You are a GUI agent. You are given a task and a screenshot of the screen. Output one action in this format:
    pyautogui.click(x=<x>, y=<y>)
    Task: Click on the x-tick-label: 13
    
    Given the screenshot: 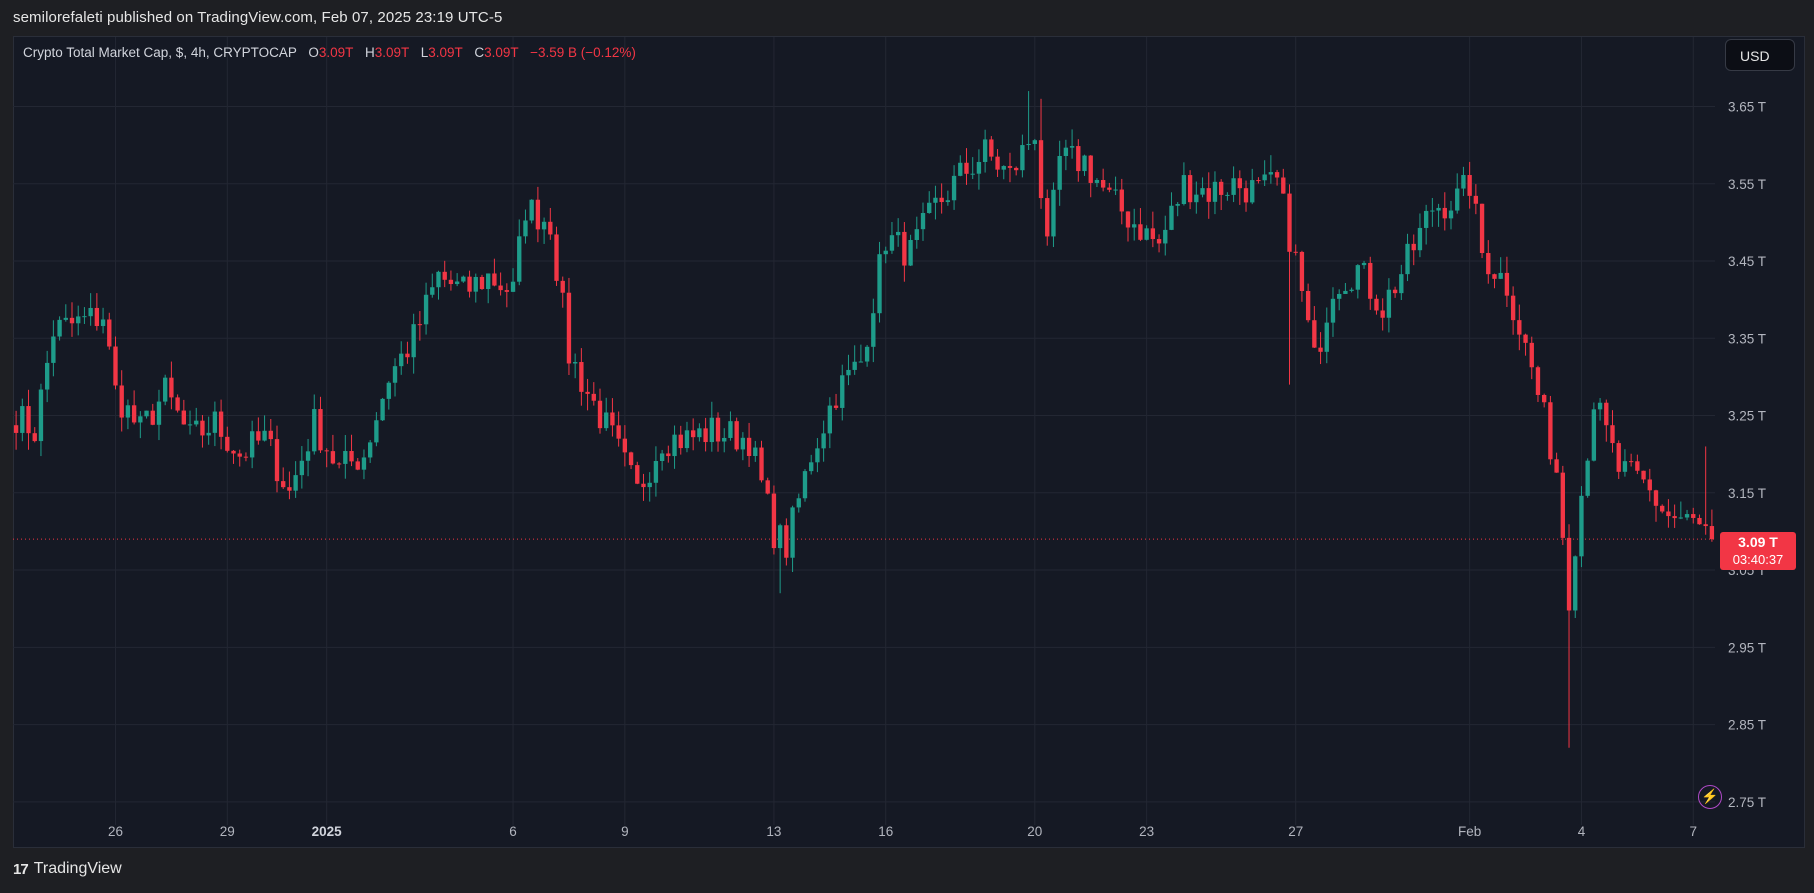 What is the action you would take?
    pyautogui.click(x=773, y=831)
    